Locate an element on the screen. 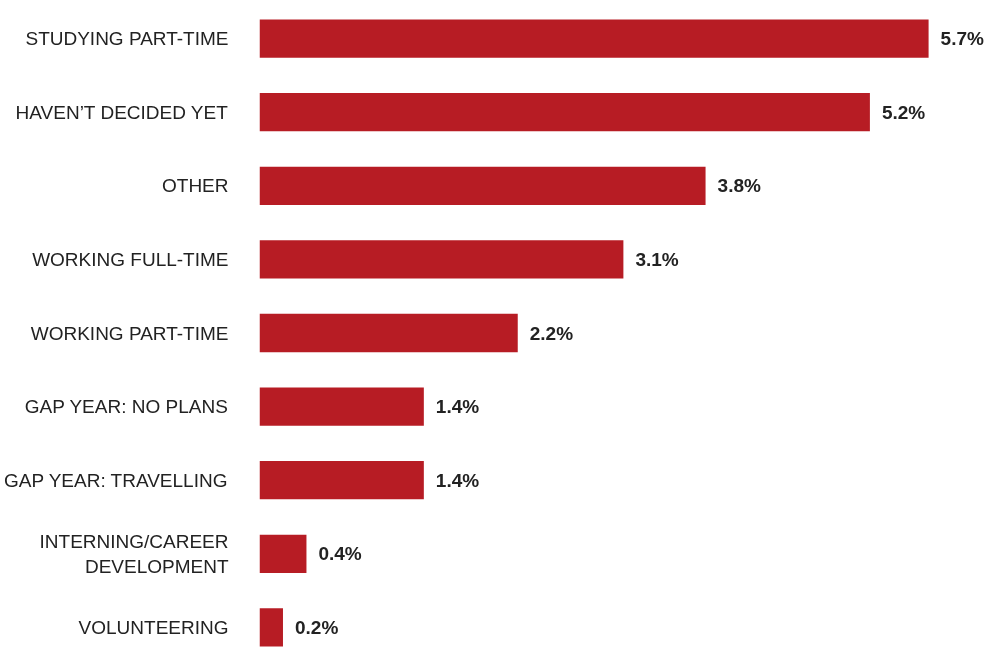 The height and width of the screenshot is (669, 1002). data-label: 3.1% is located at coordinates (657, 259).